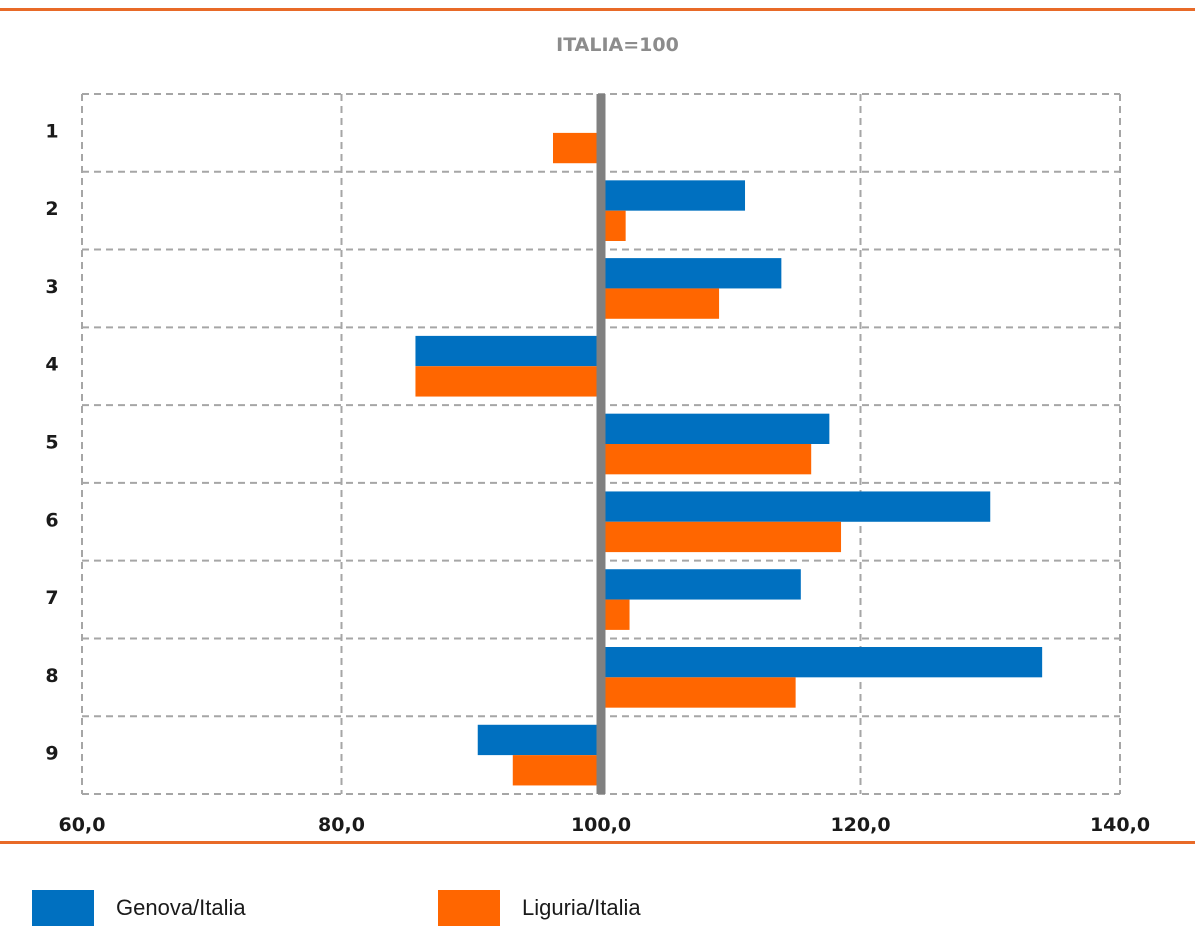 The height and width of the screenshot is (929, 1195). I want to click on legend-item-liguria: Liguria/Italia, so click(539, 908).